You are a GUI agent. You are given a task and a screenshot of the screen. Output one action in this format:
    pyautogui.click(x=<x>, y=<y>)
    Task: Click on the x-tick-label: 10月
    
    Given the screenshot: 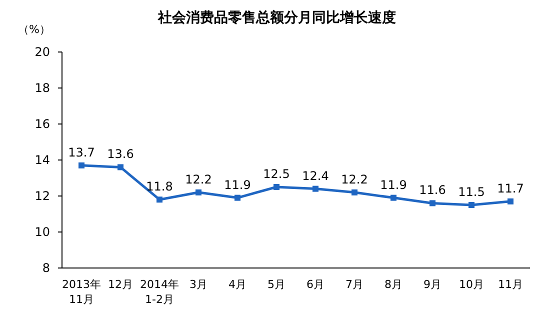 What is the action you would take?
    pyautogui.click(x=471, y=284)
    